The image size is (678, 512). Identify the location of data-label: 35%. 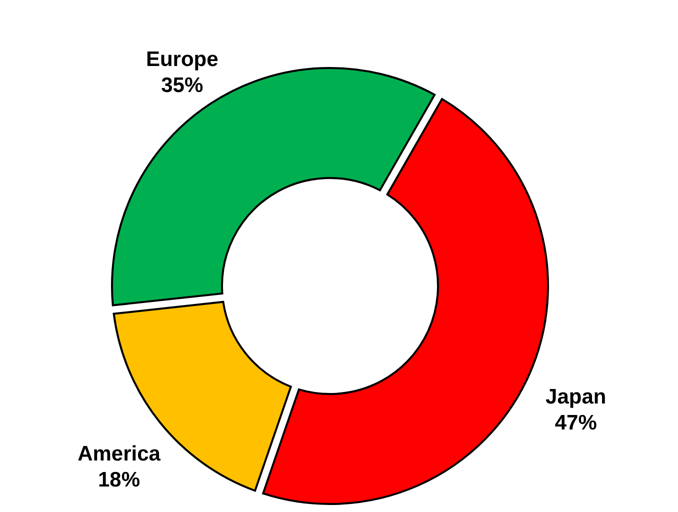
(182, 86).